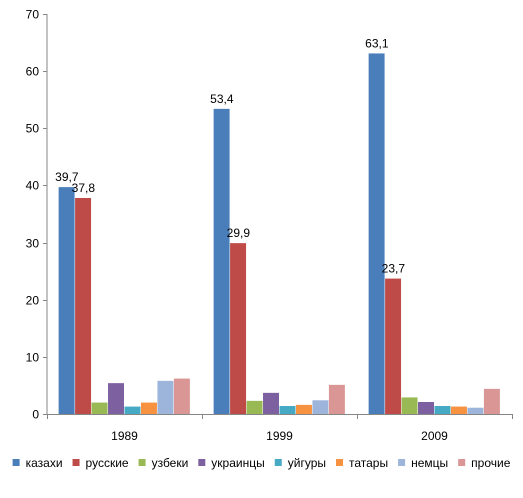  I want to click on y-tick-label: 50, so click(33, 129).